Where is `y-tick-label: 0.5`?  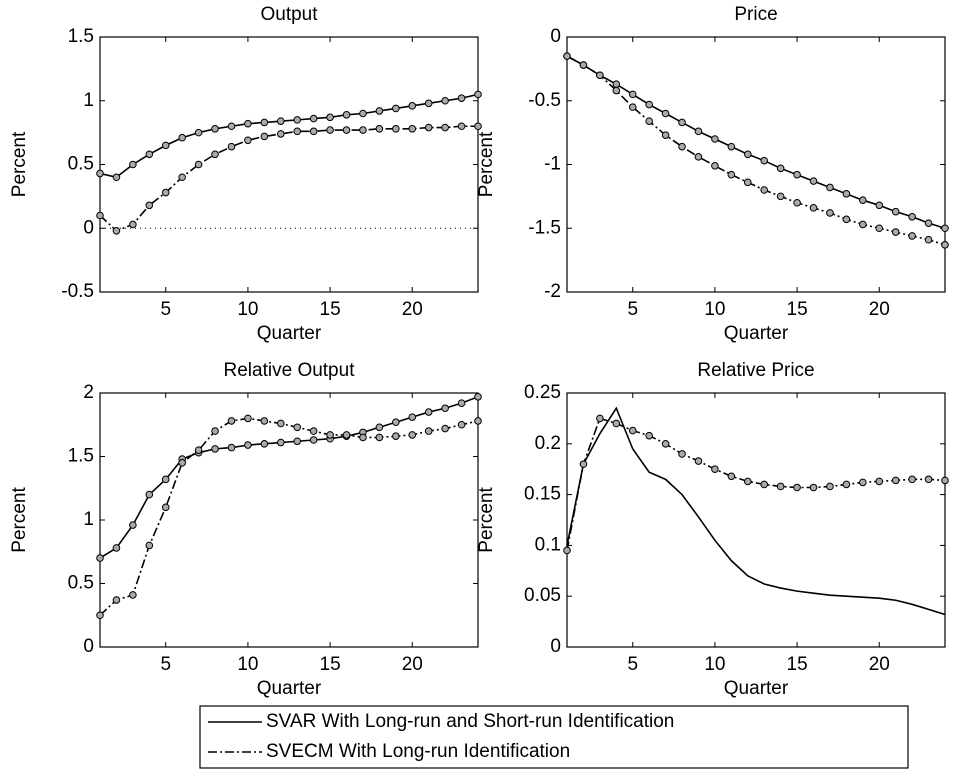 y-tick-label: 0.5 is located at coordinates (81, 583).